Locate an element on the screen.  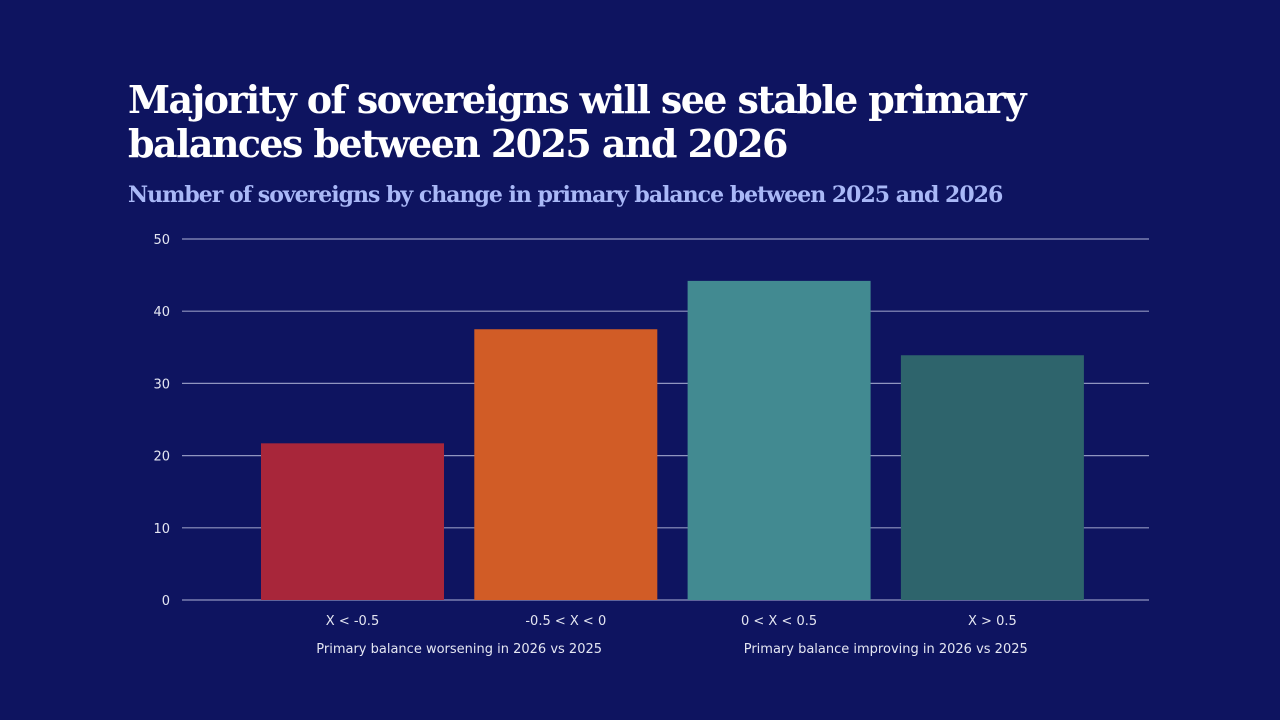
y-tick-label: 10 is located at coordinates (161, 529).